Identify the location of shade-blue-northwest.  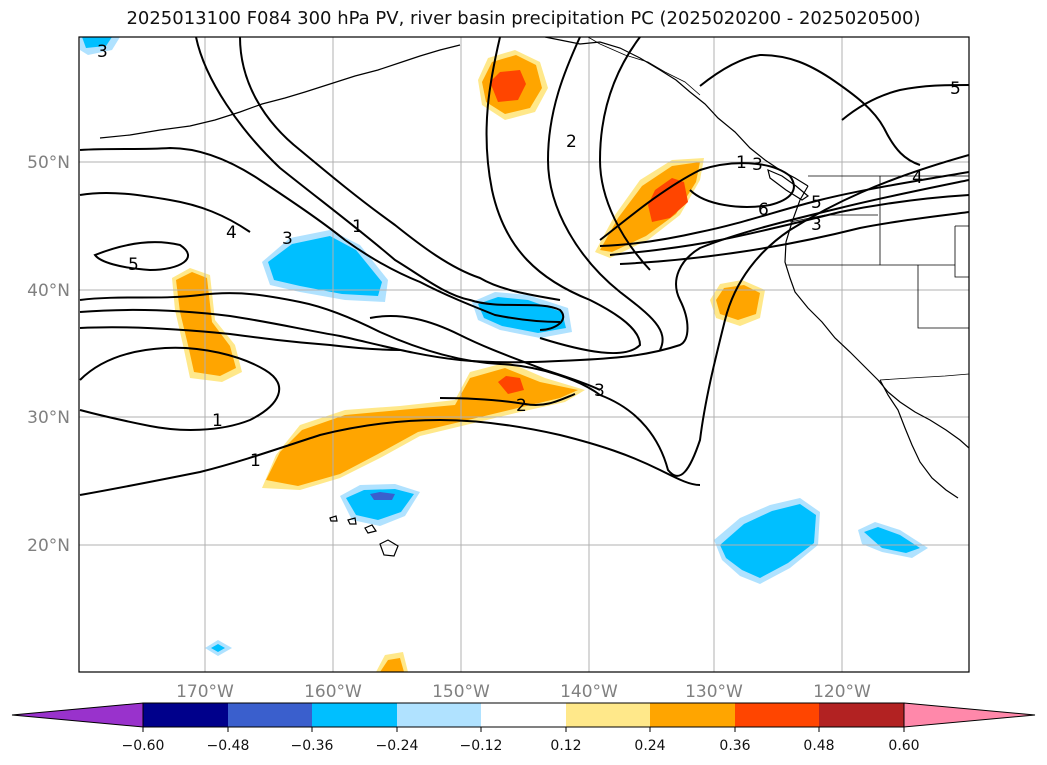
(97, 42).